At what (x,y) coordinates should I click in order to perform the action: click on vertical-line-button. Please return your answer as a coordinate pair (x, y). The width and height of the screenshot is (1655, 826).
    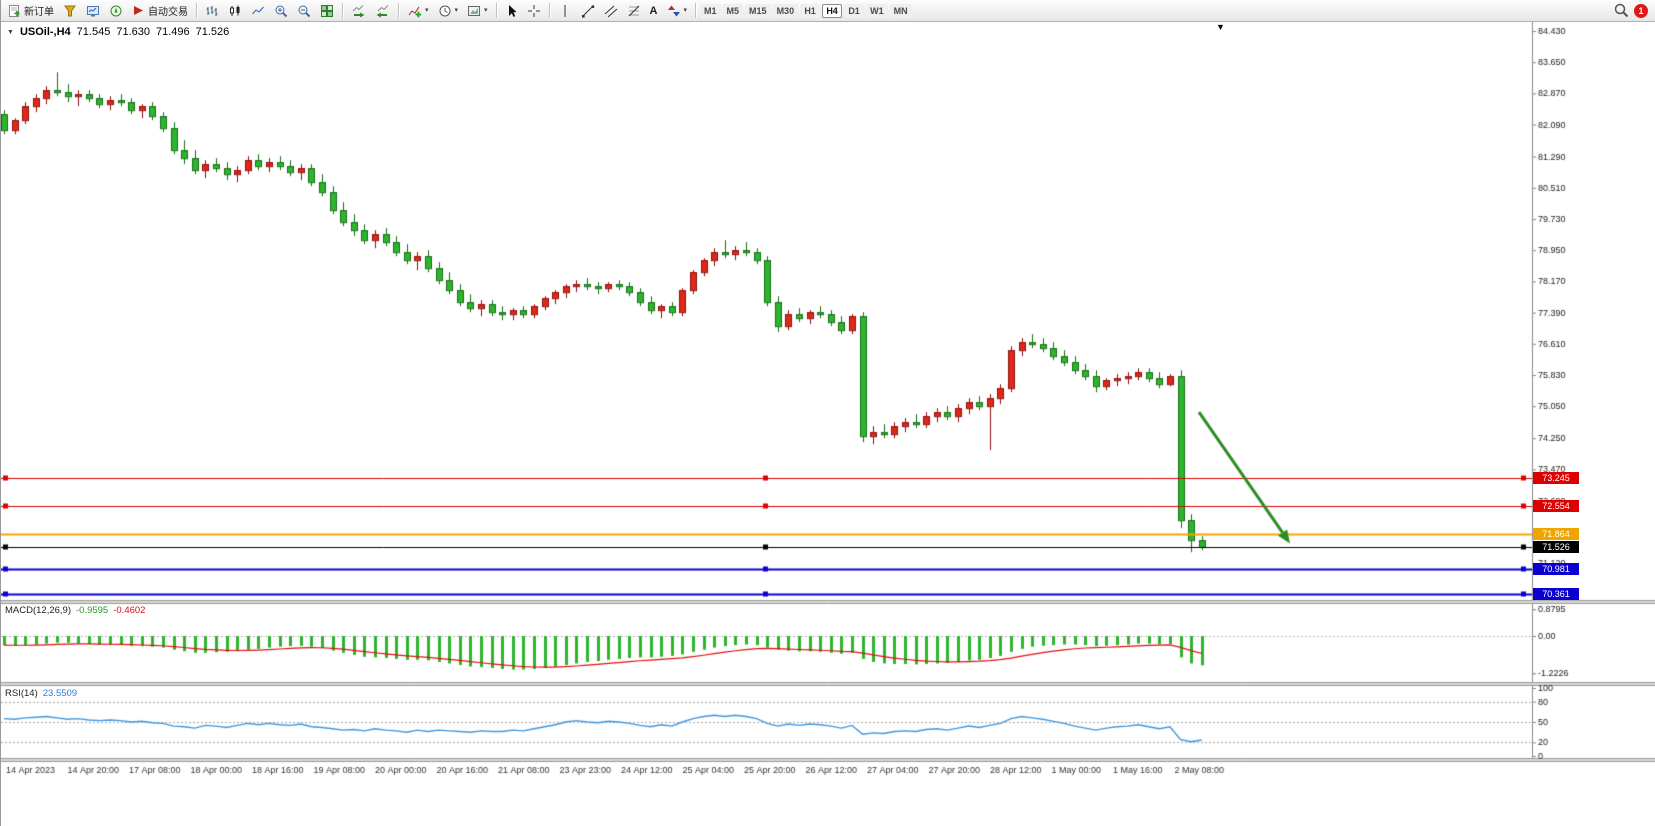
    Looking at the image, I should click on (565, 10).